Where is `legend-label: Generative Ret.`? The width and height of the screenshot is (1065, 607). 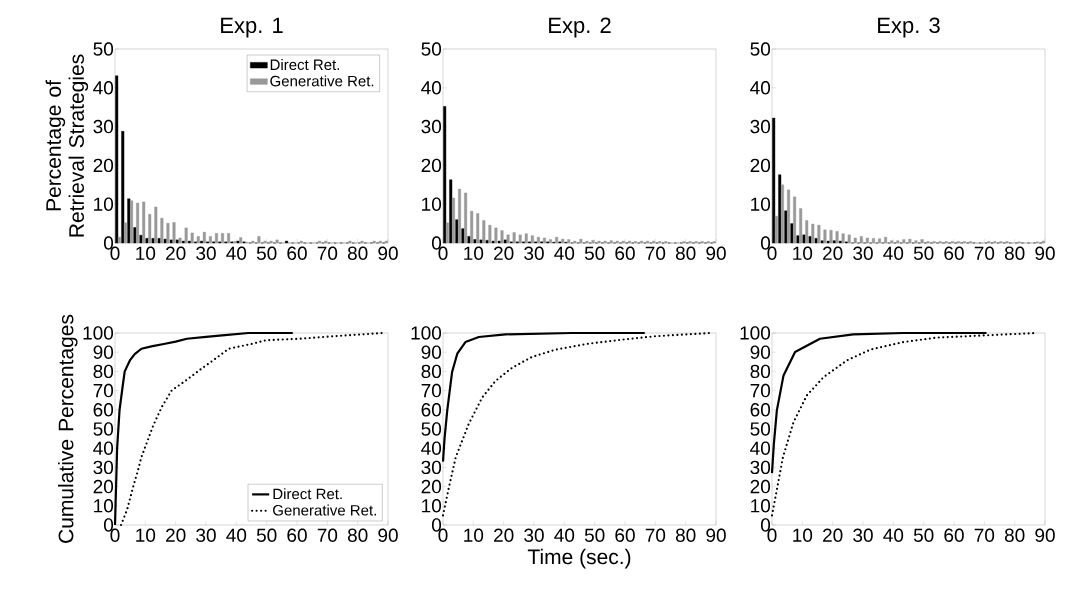 legend-label: Generative Ret. is located at coordinates (324, 510).